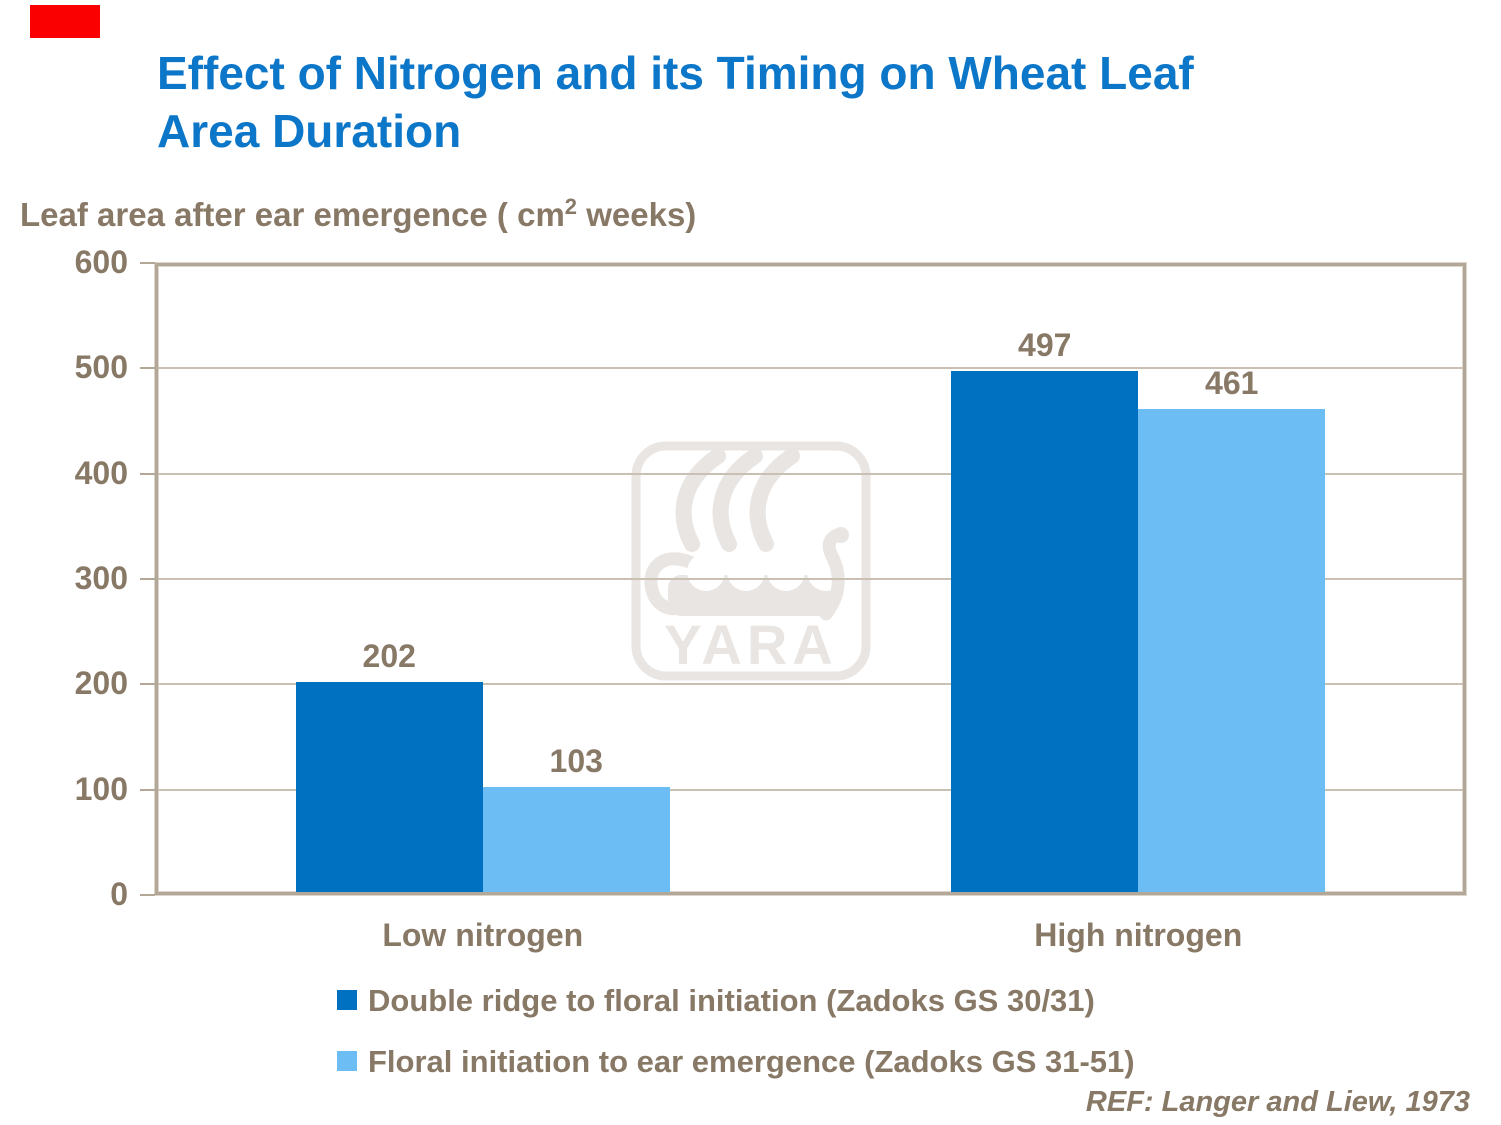 The image size is (1501, 1125). I want to click on series2-swatch-icon, so click(347, 1061).